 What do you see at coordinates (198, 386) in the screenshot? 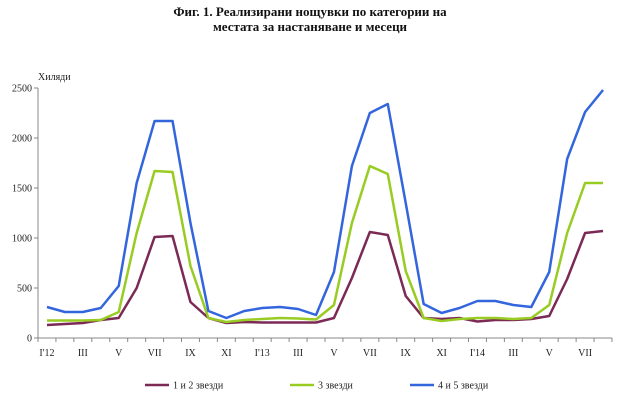
I see `legend-label: 1 и 2 звезди` at bounding box center [198, 386].